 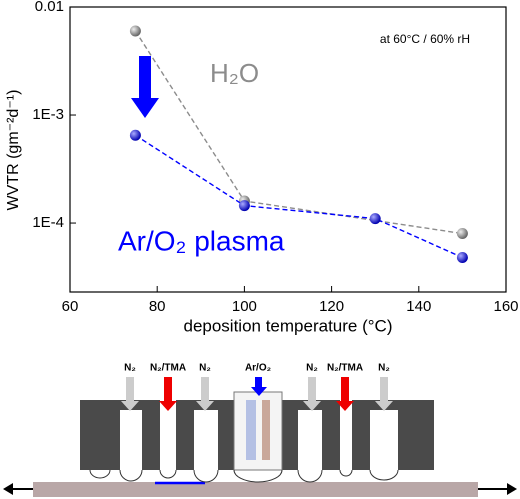 I want to click on x-tick-label: 60, so click(x=70, y=306).